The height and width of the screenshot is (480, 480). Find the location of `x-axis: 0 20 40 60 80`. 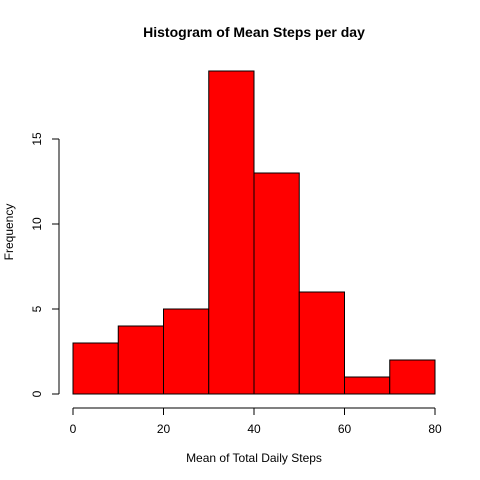

x-axis: 0 20 40 60 80 is located at coordinates (256, 421).